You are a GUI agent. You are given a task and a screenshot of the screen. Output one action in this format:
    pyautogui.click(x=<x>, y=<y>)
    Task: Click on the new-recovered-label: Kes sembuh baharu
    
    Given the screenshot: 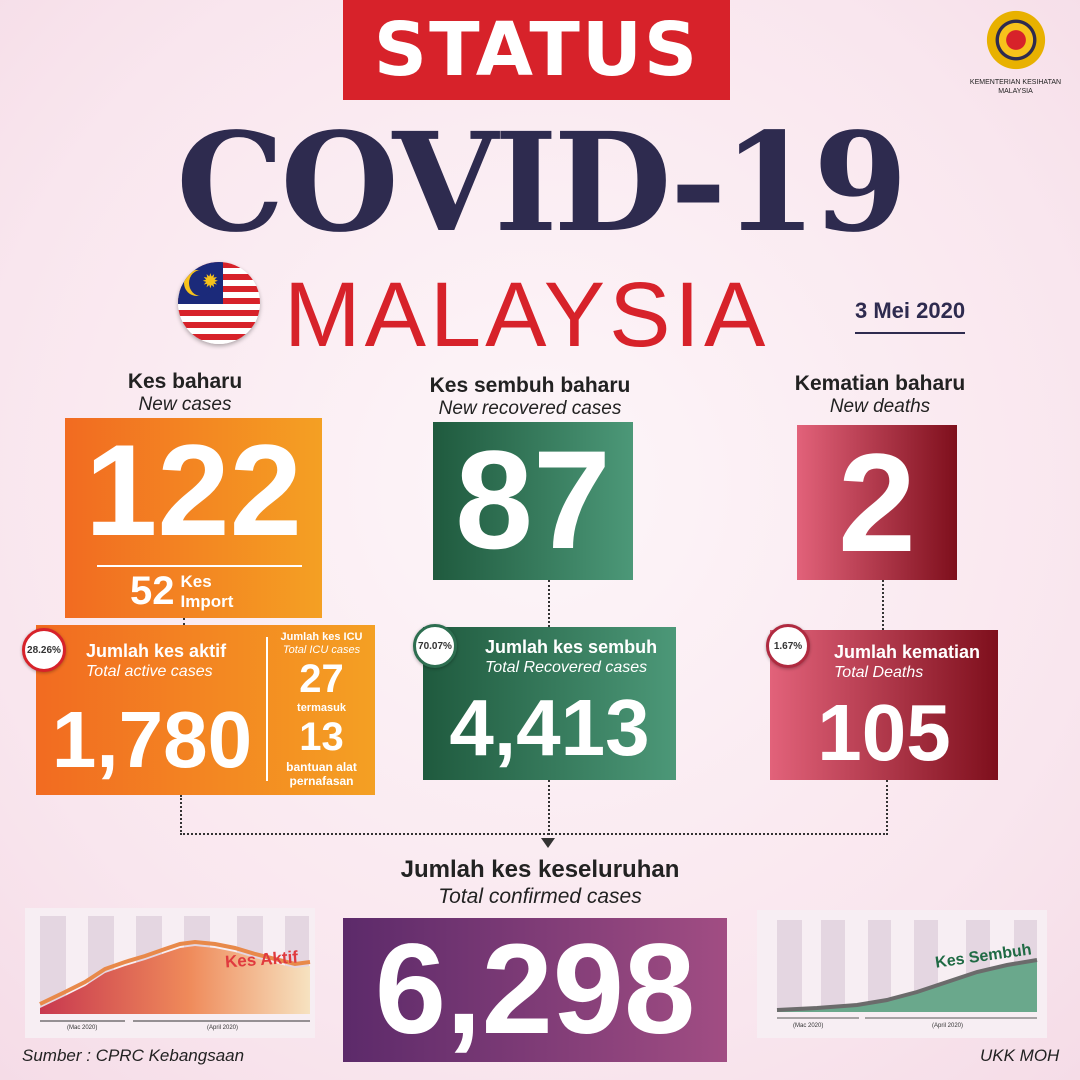 What is the action you would take?
    pyautogui.click(x=530, y=385)
    